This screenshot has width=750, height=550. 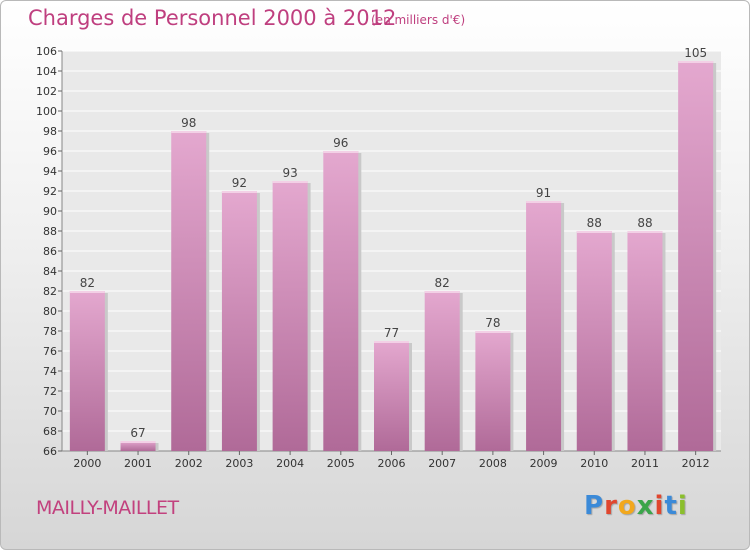 What do you see at coordinates (239, 463) in the screenshot?
I see `x-tick-label: 2003` at bounding box center [239, 463].